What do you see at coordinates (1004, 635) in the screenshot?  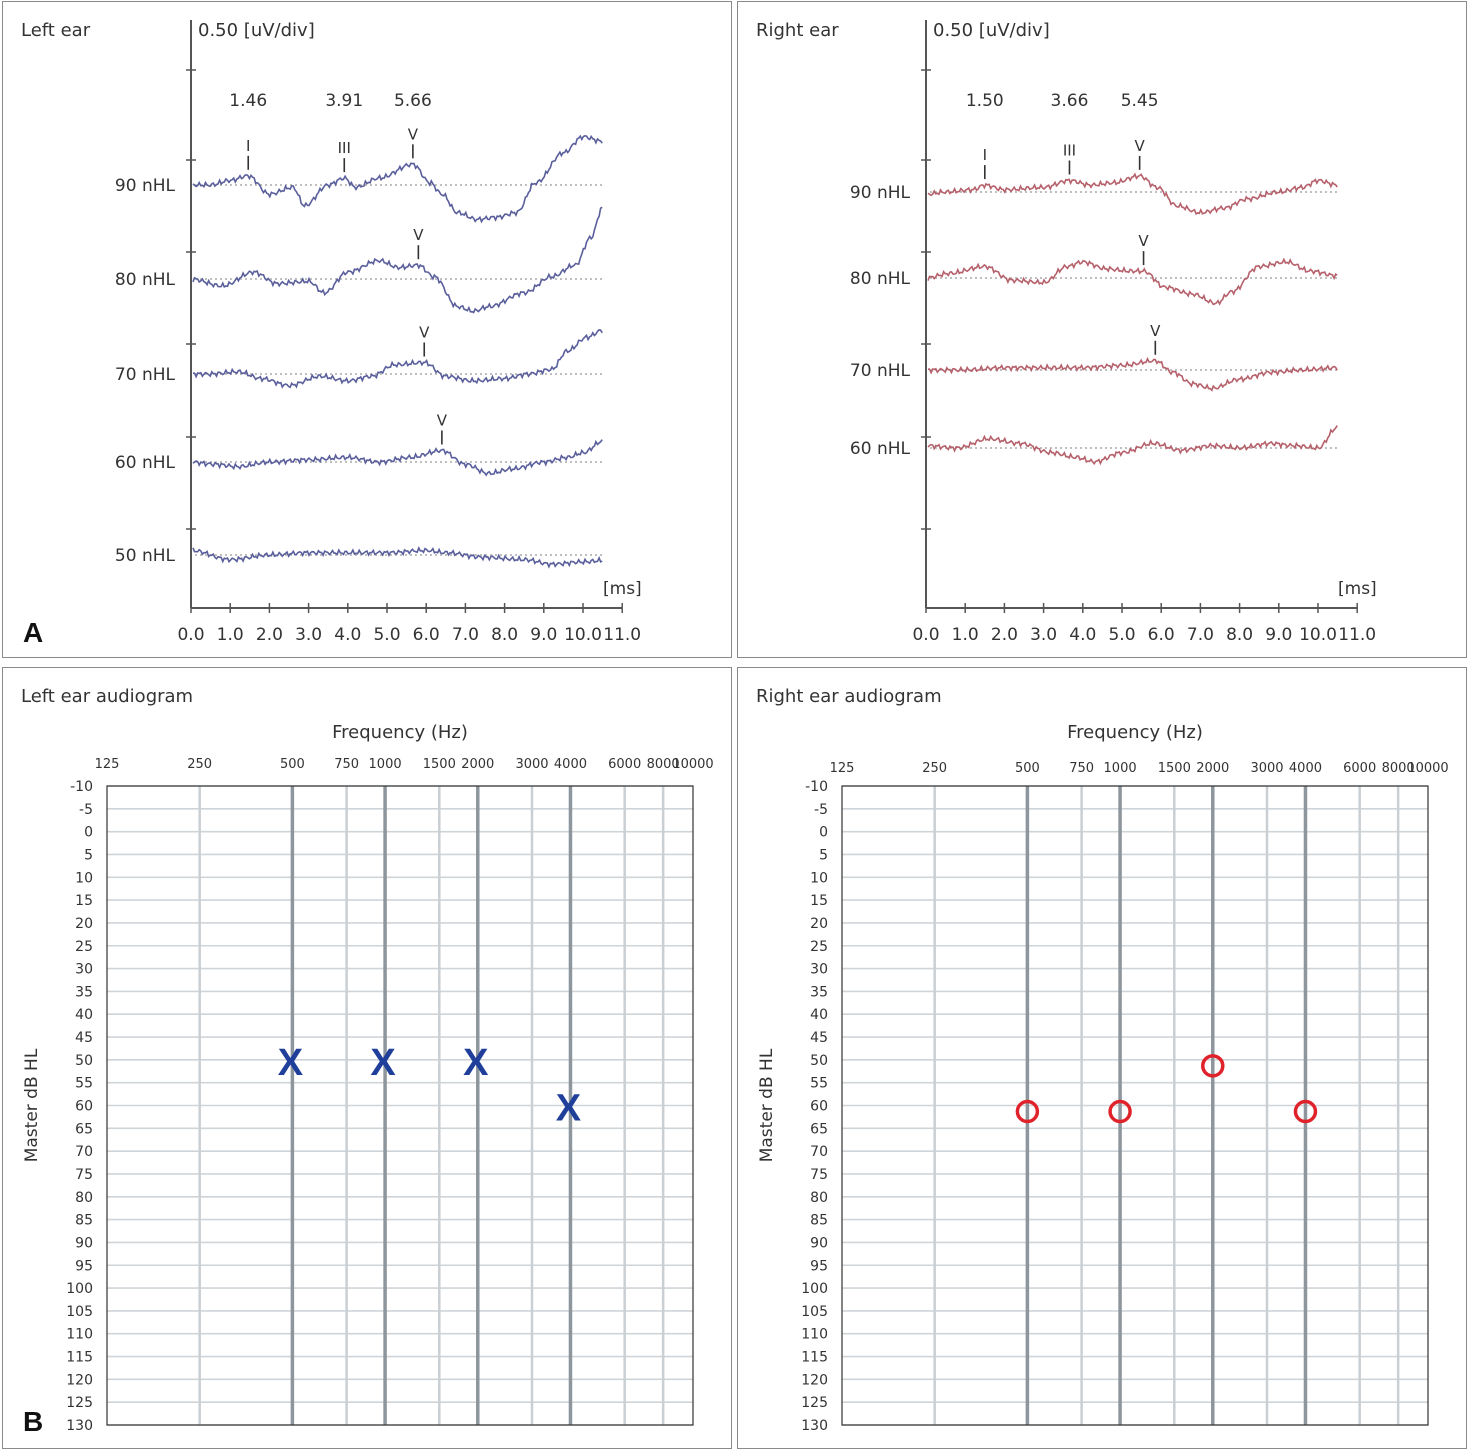 I see `abr-right-x-tick-label: 2.0` at bounding box center [1004, 635].